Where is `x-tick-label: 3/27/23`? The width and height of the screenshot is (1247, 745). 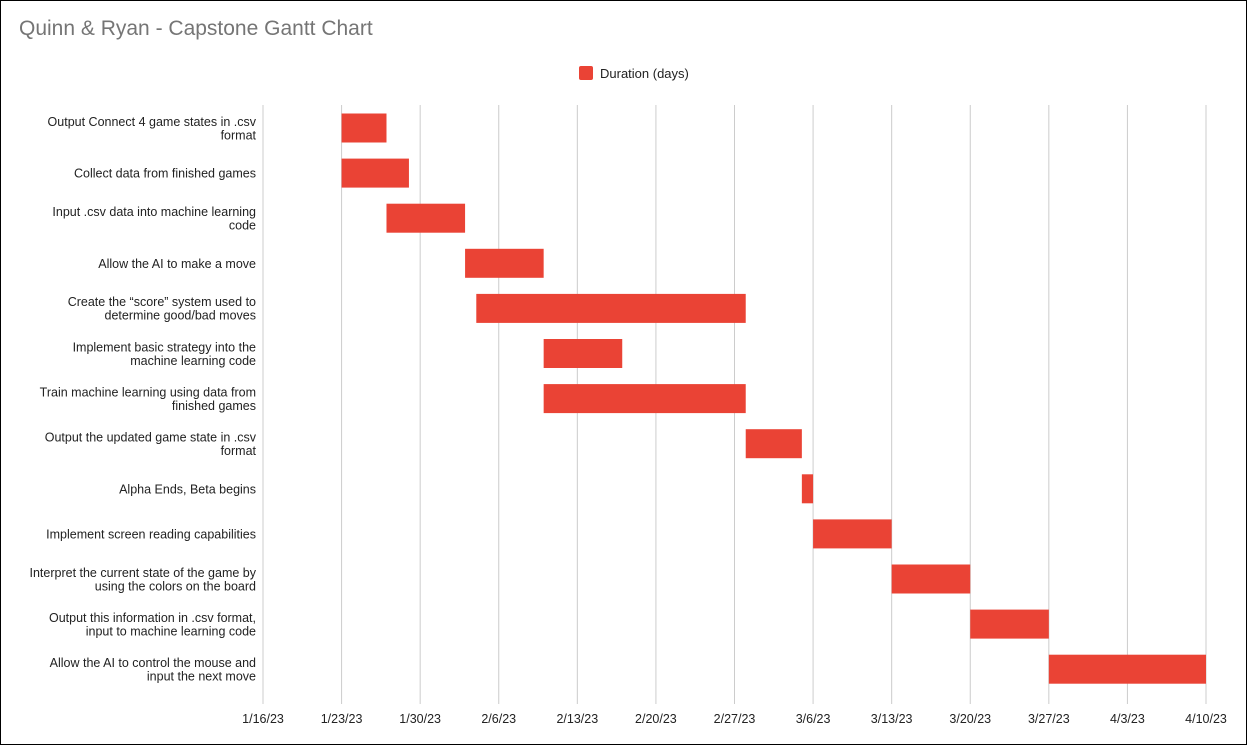
x-tick-label: 3/27/23 is located at coordinates (1049, 719).